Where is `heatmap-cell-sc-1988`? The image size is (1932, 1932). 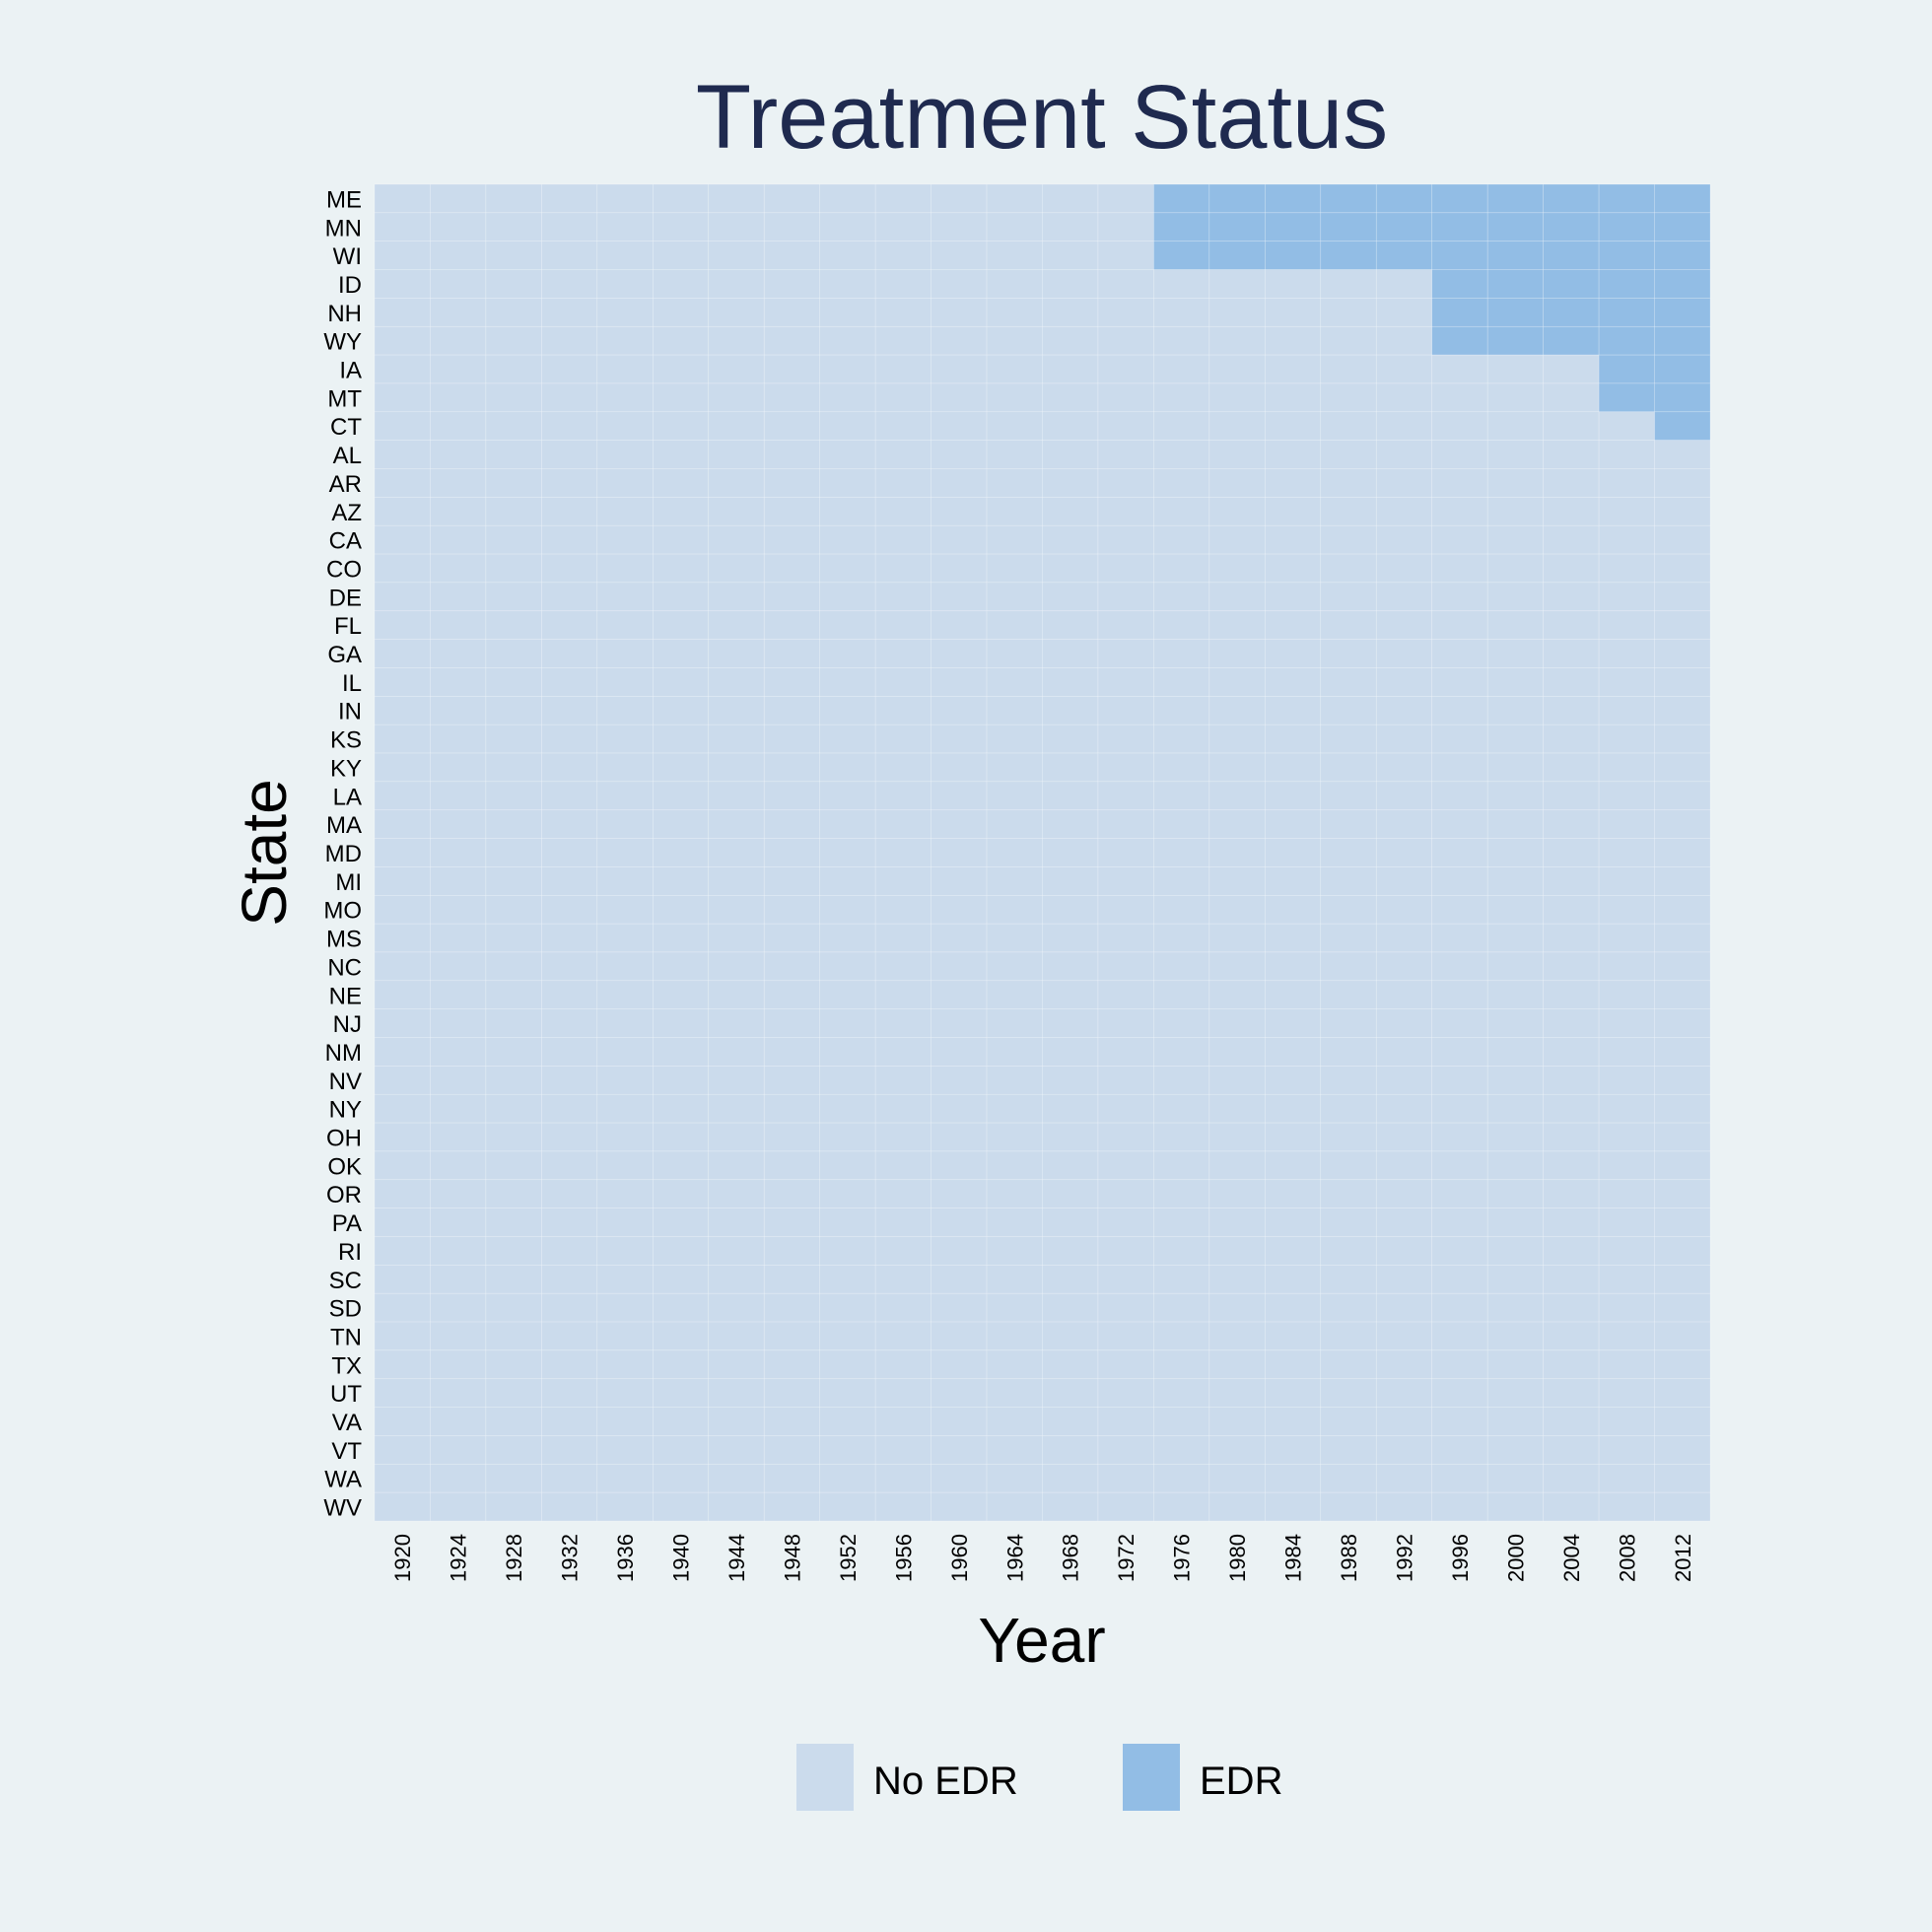 heatmap-cell-sc-1988 is located at coordinates (1349, 1280).